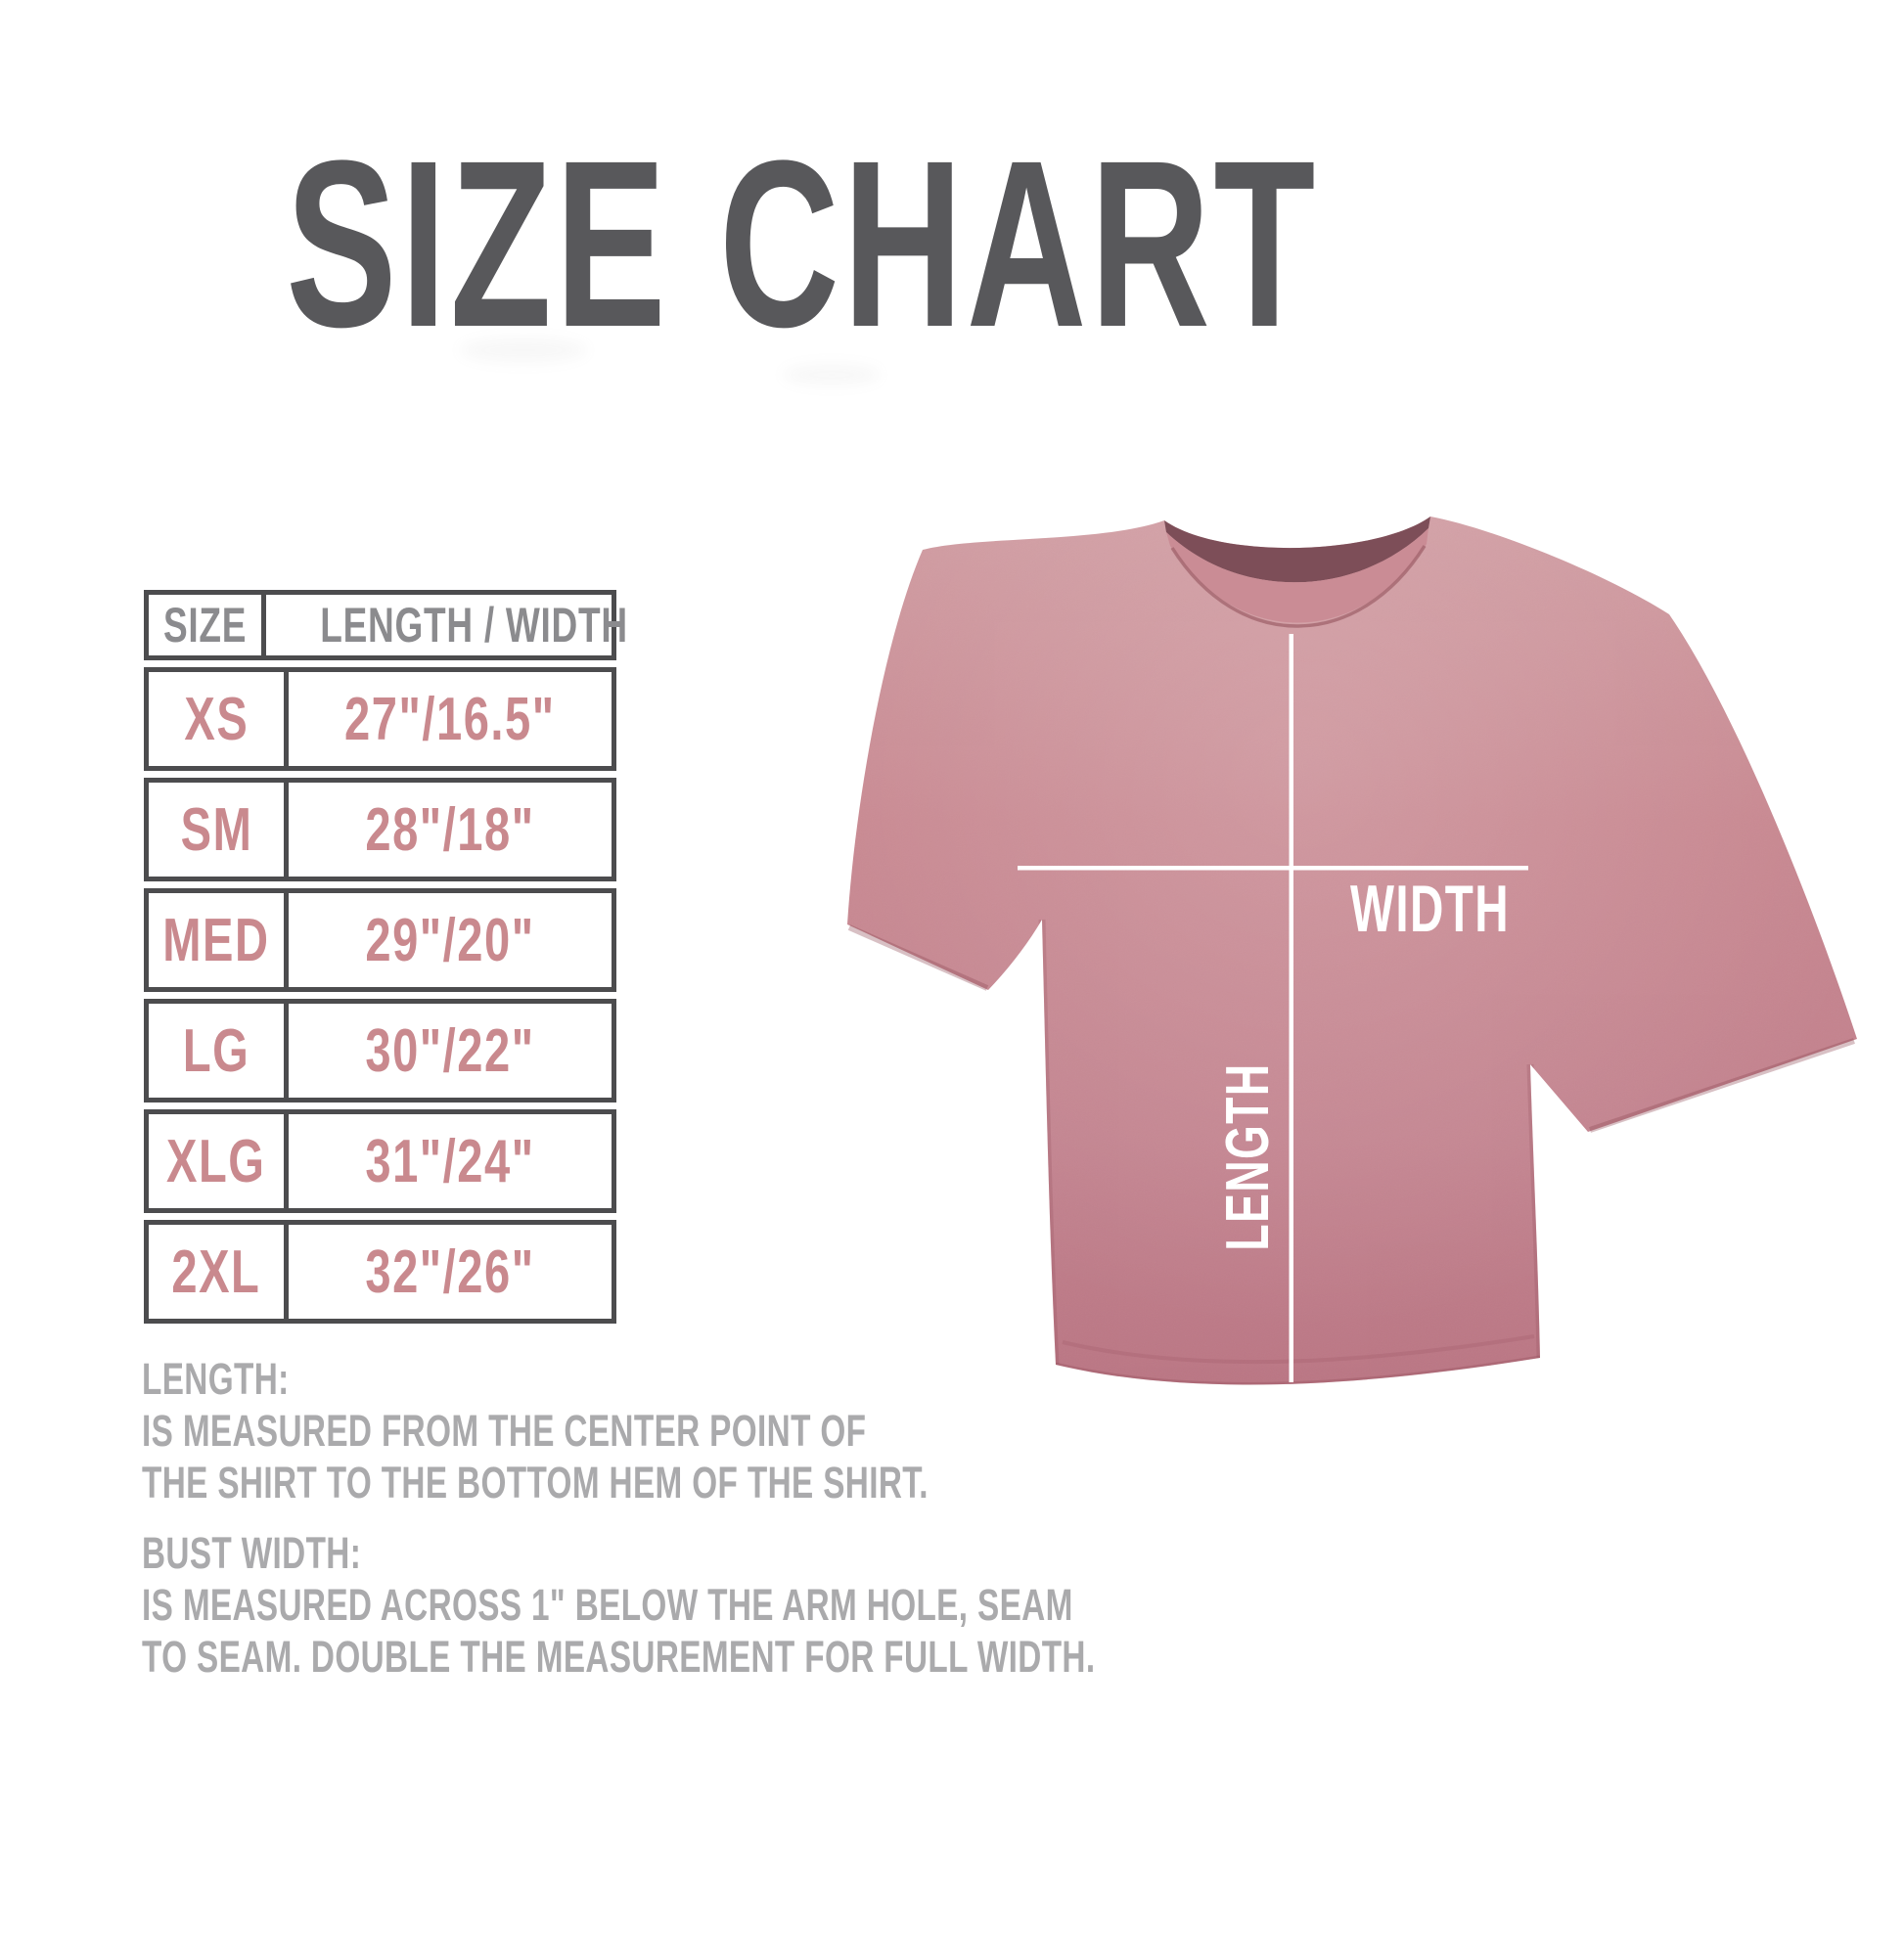 The width and height of the screenshot is (1904, 1935). I want to click on length-line, so click(1291, 1008).